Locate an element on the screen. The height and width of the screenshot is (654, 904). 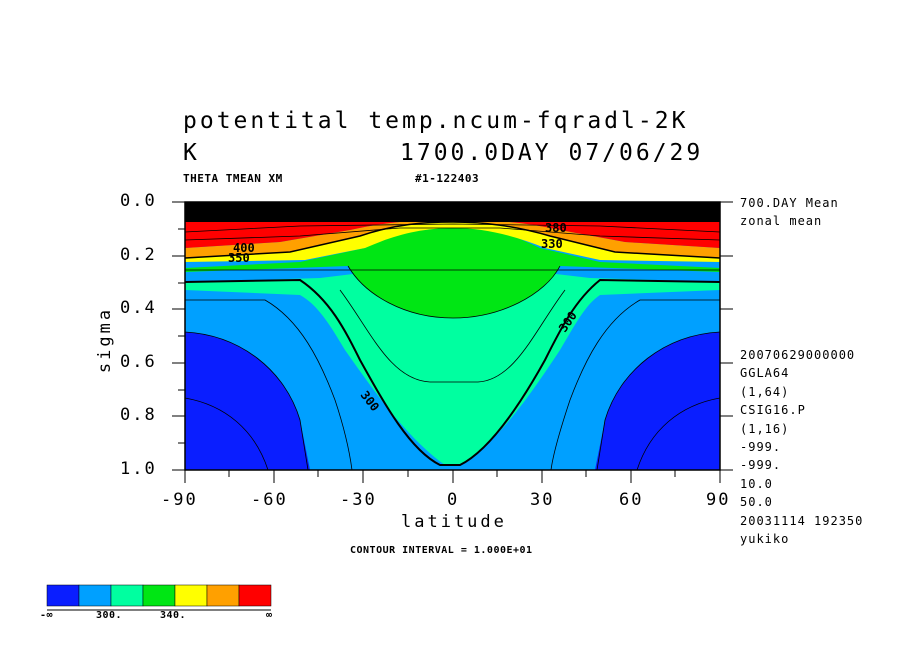
colorbar-label: -∞ is located at coordinates (47, 615).